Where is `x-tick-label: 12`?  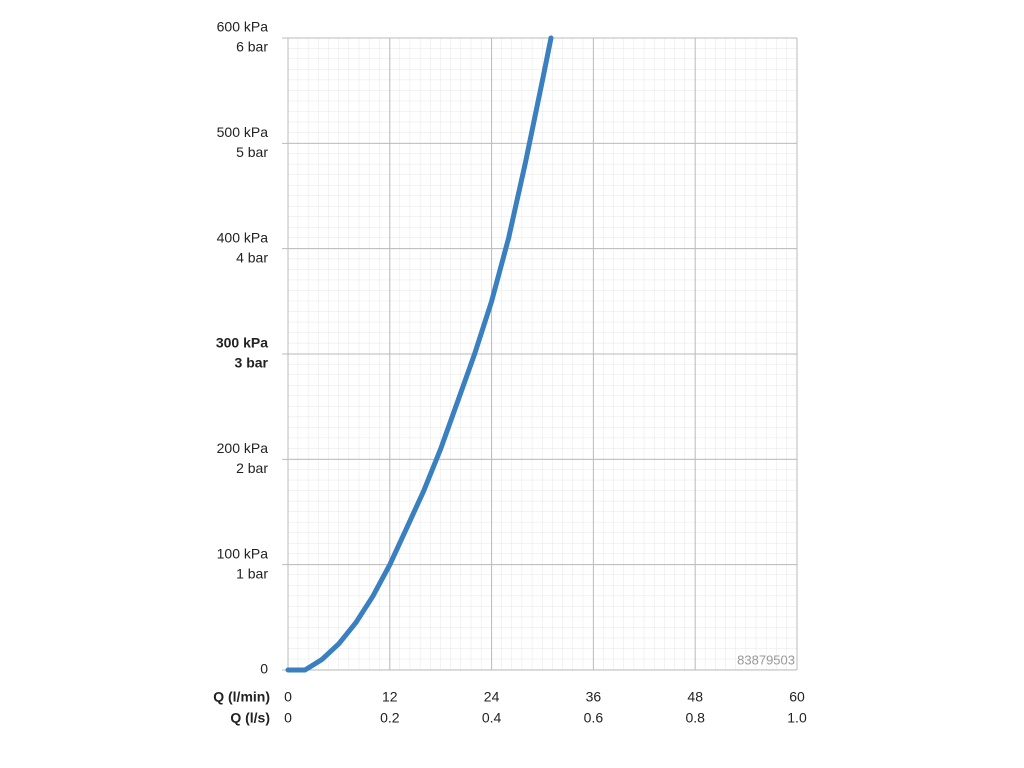 x-tick-label: 12 is located at coordinates (390, 697).